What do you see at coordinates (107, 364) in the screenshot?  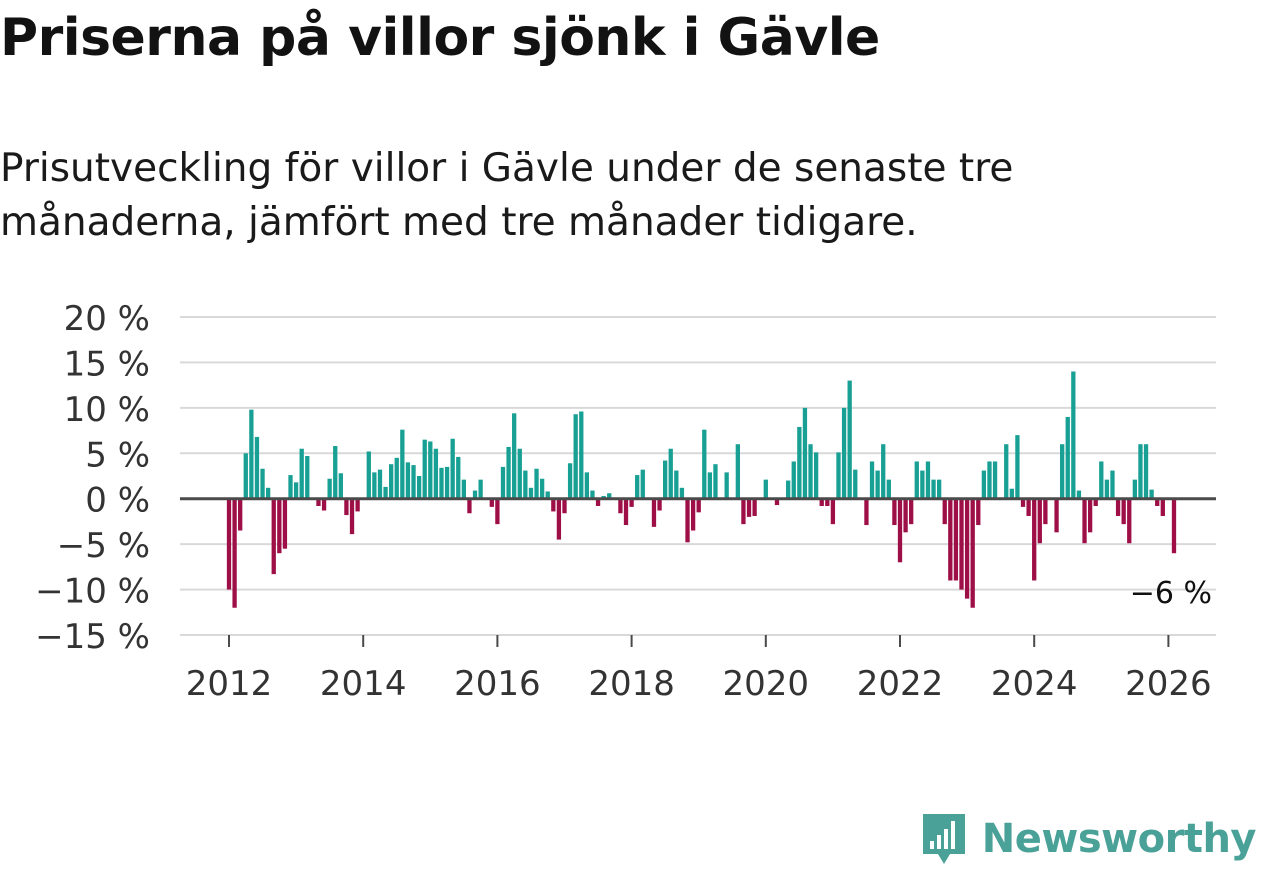 I see `y-tick-label: 15 %` at bounding box center [107, 364].